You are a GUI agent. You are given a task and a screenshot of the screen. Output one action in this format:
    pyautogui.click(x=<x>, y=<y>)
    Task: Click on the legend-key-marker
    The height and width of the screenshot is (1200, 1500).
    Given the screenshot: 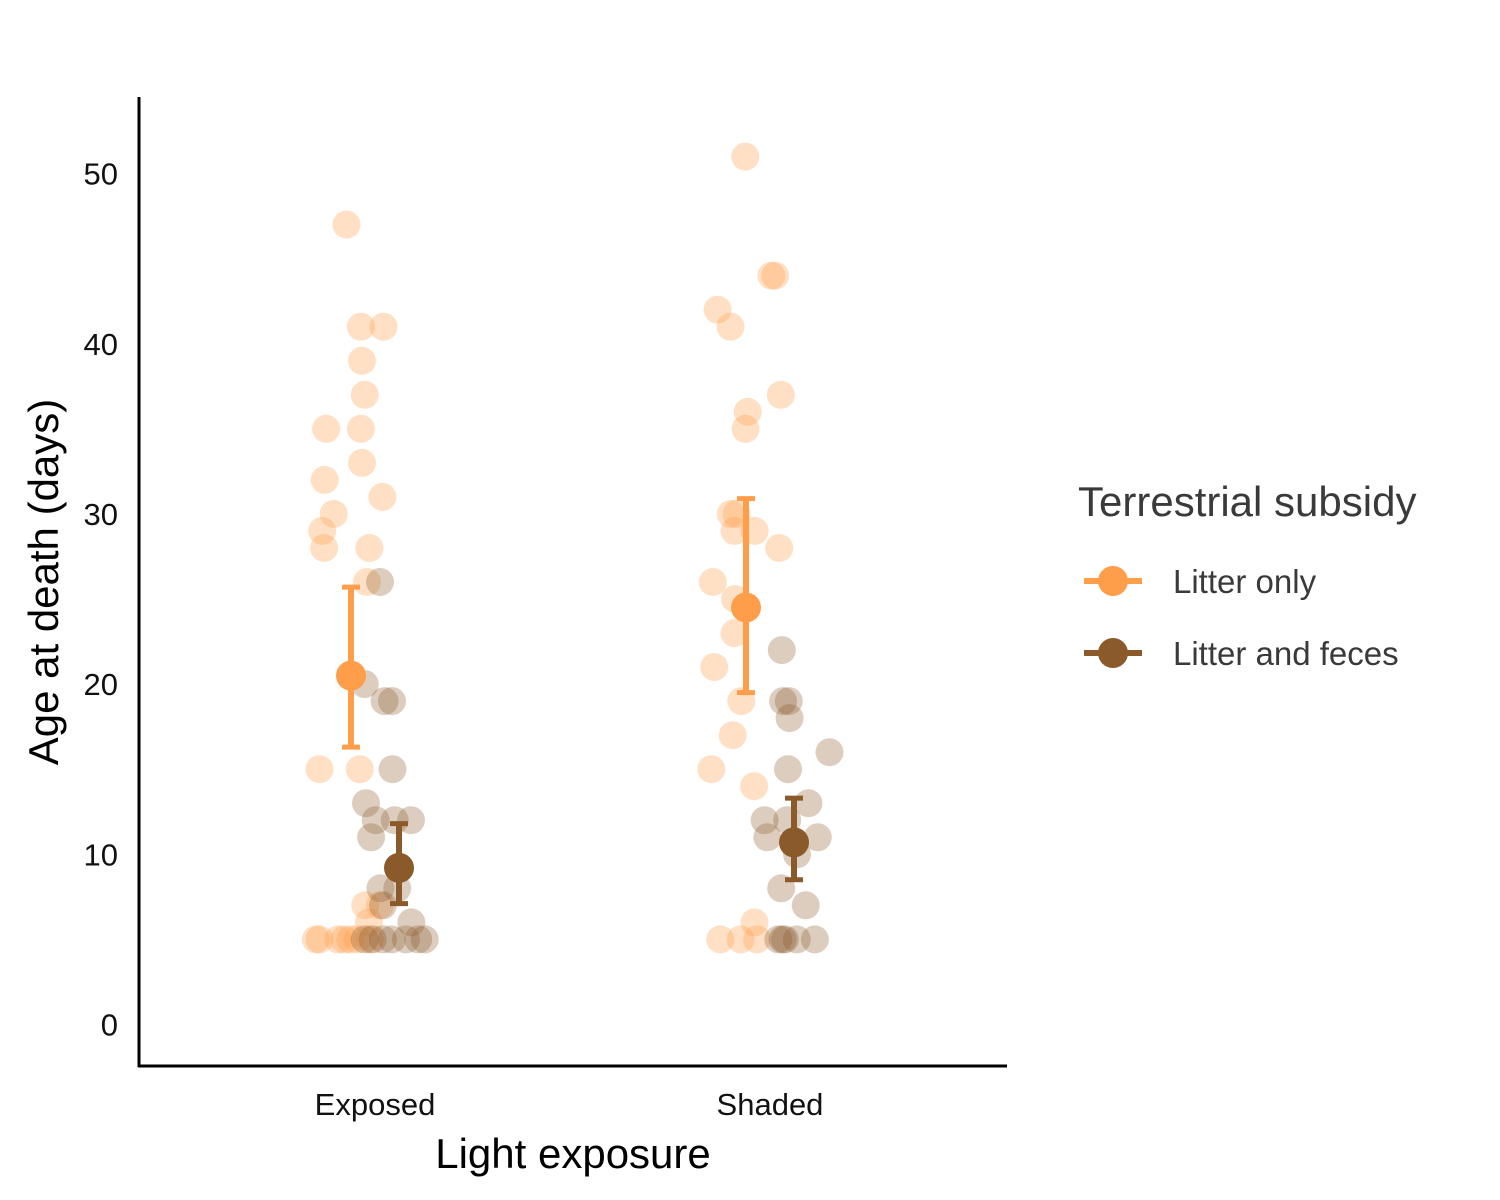 What is the action you would take?
    pyautogui.click(x=1113, y=581)
    